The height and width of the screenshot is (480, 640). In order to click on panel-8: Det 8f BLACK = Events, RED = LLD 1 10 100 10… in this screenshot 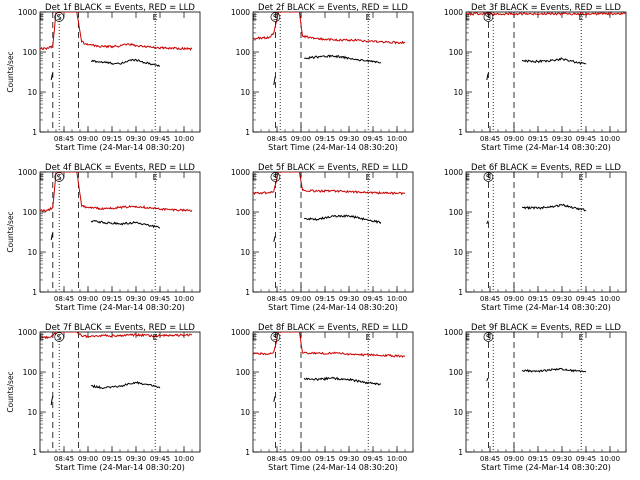, I will do `click(322, 397)`.